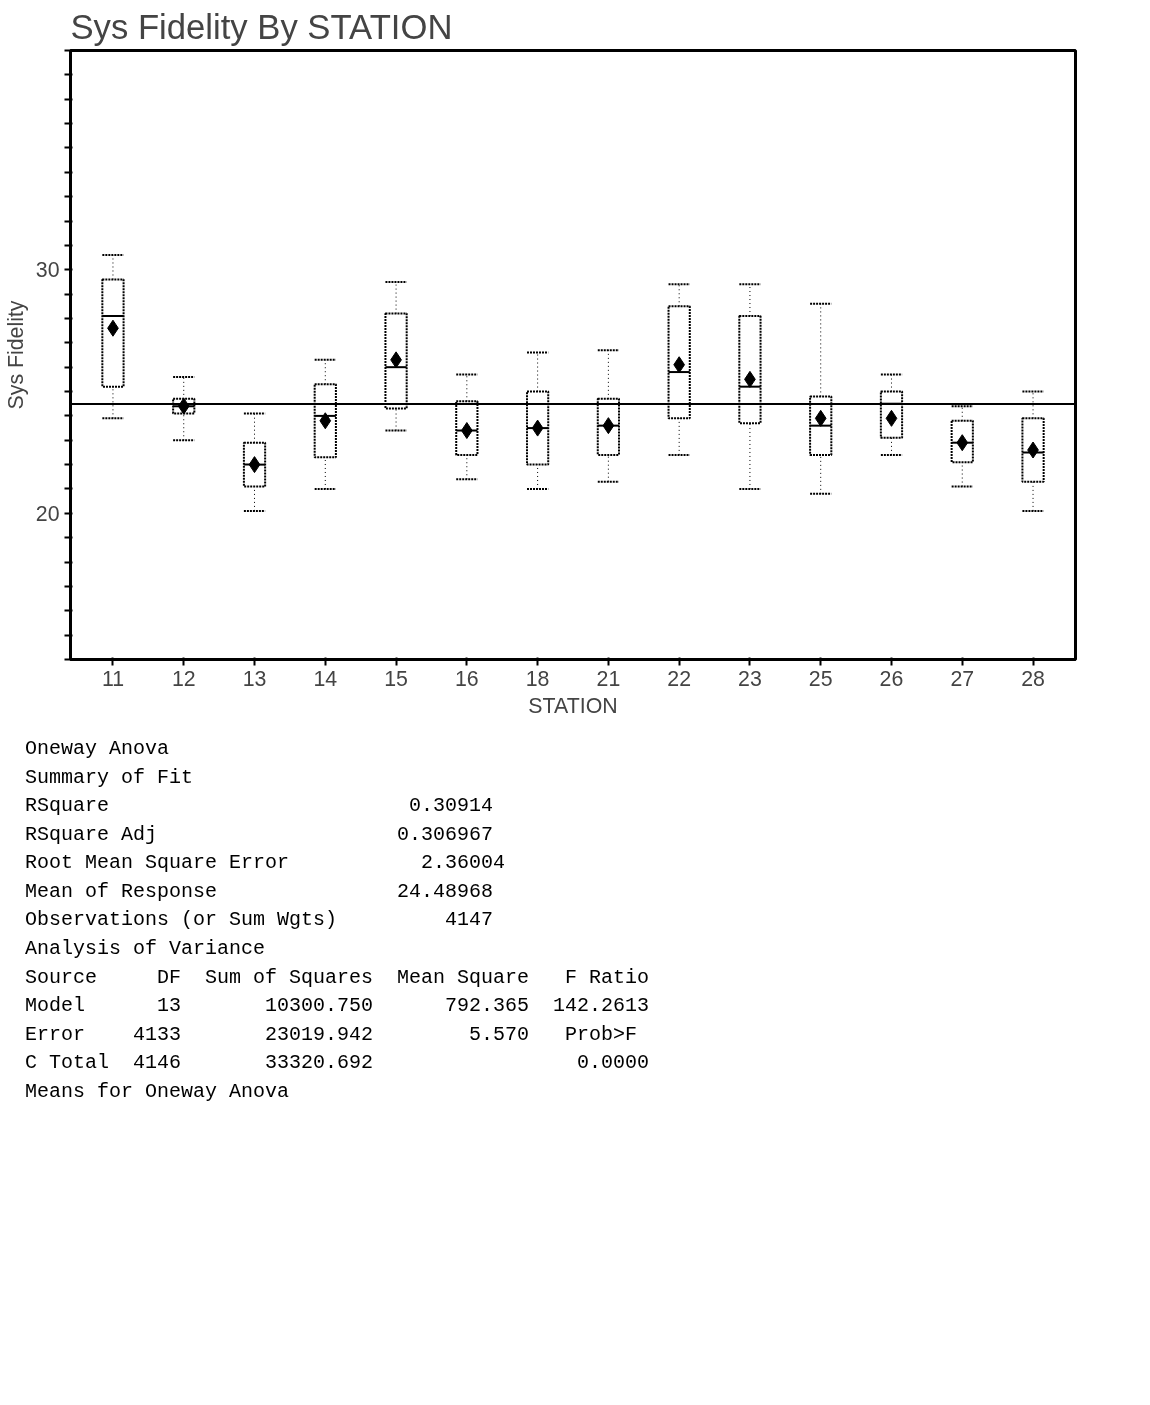 The height and width of the screenshot is (1405, 1150). I want to click on x-tick-label: 23, so click(750, 678).